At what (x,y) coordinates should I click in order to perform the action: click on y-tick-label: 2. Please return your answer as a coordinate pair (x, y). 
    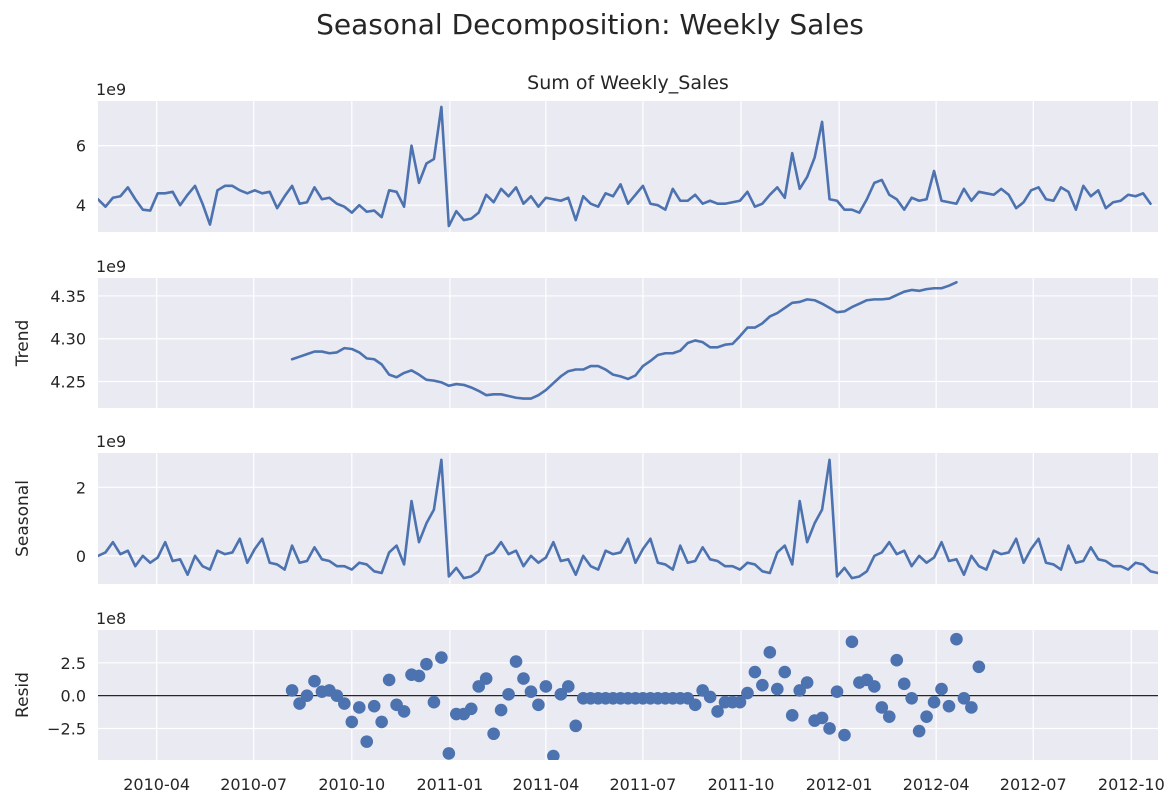
    Looking at the image, I should click on (81, 487).